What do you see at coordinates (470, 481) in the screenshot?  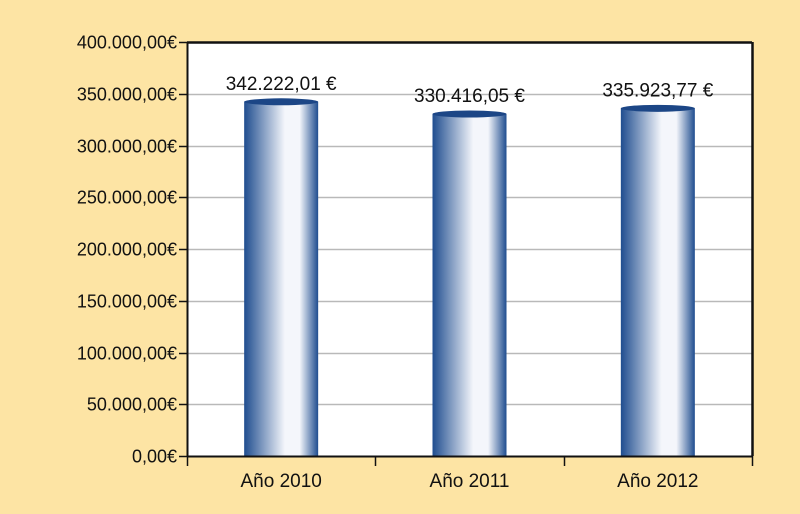 I see `x-category-label: Año 2011` at bounding box center [470, 481].